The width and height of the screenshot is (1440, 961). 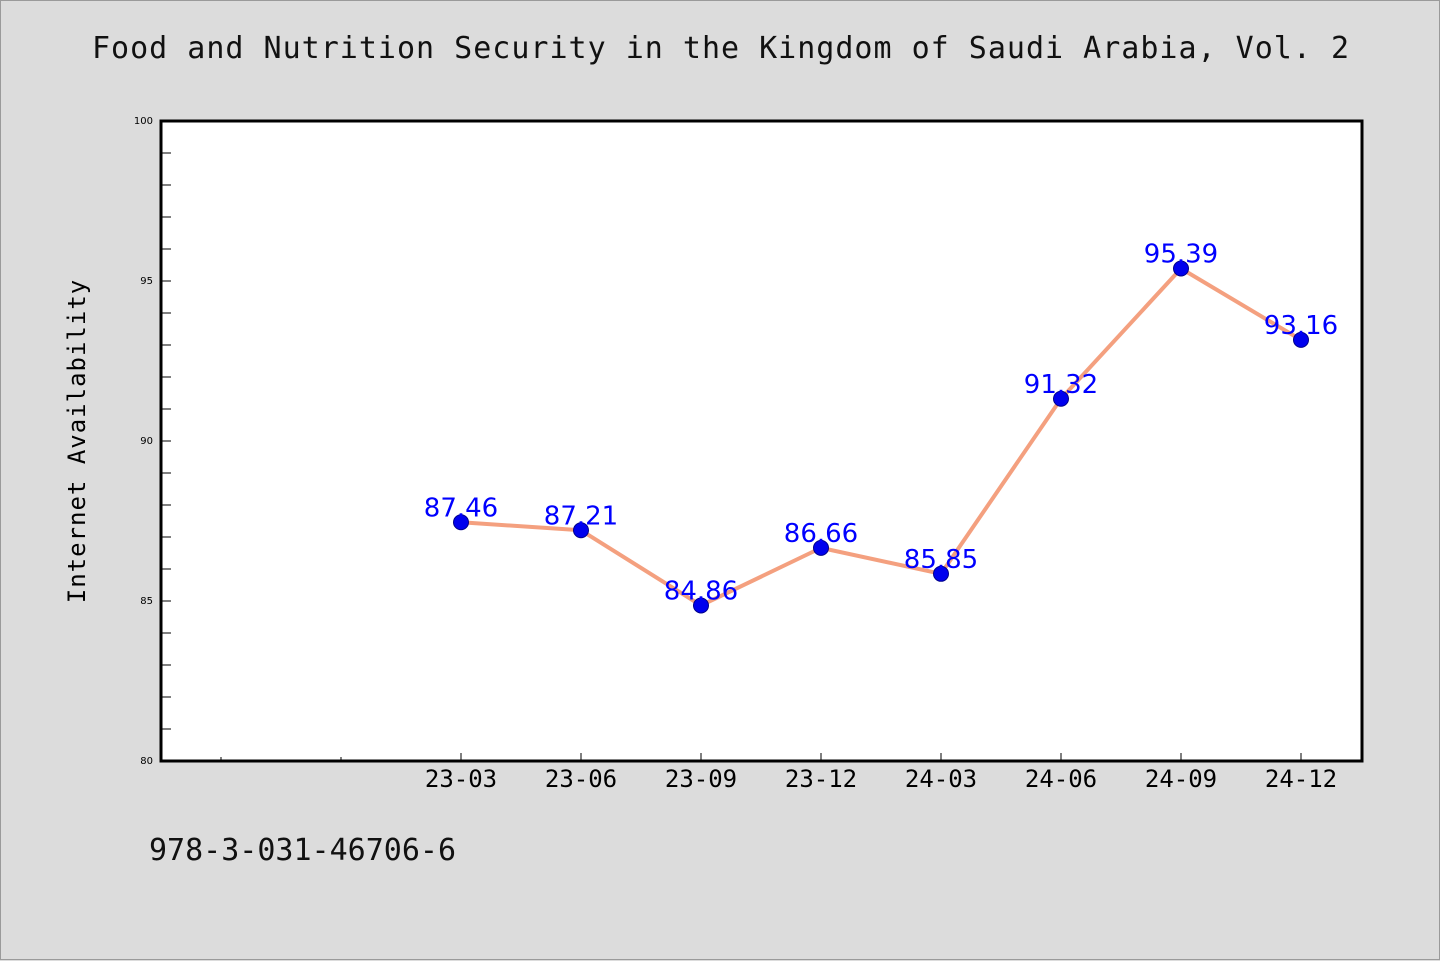 What do you see at coordinates (701, 591) in the screenshot?
I see `data-label: 84.86` at bounding box center [701, 591].